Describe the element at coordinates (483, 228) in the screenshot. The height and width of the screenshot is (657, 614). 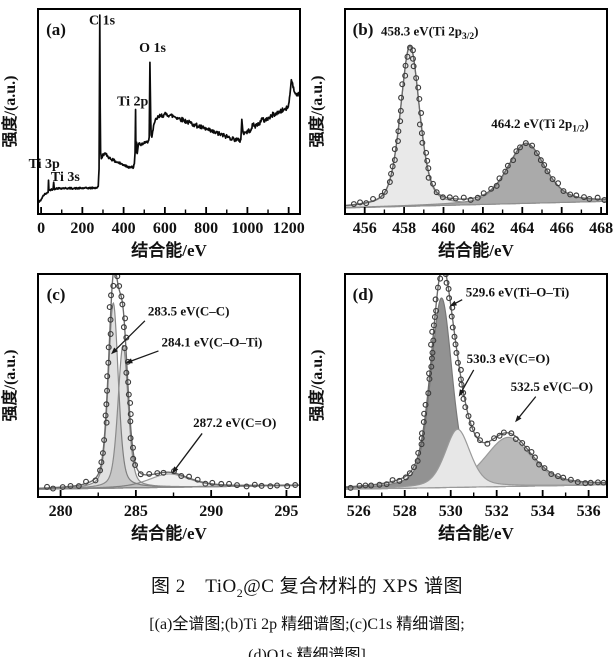
I see `x-tick-label: 462` at that location.